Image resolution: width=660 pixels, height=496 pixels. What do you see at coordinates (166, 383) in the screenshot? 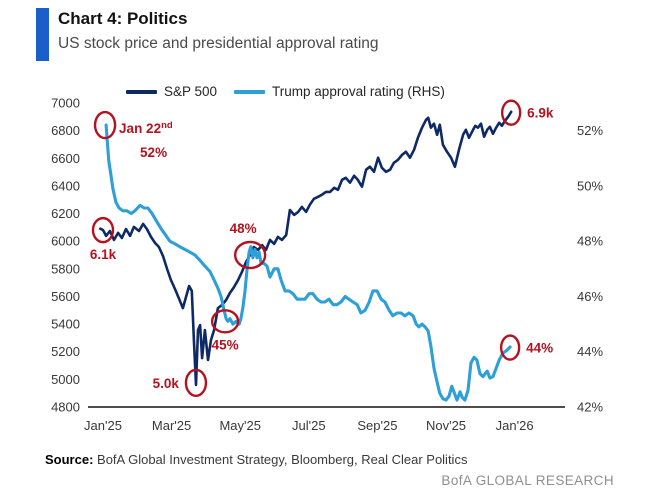
I see `annotation-label-low-5k: 5.0k` at bounding box center [166, 383].